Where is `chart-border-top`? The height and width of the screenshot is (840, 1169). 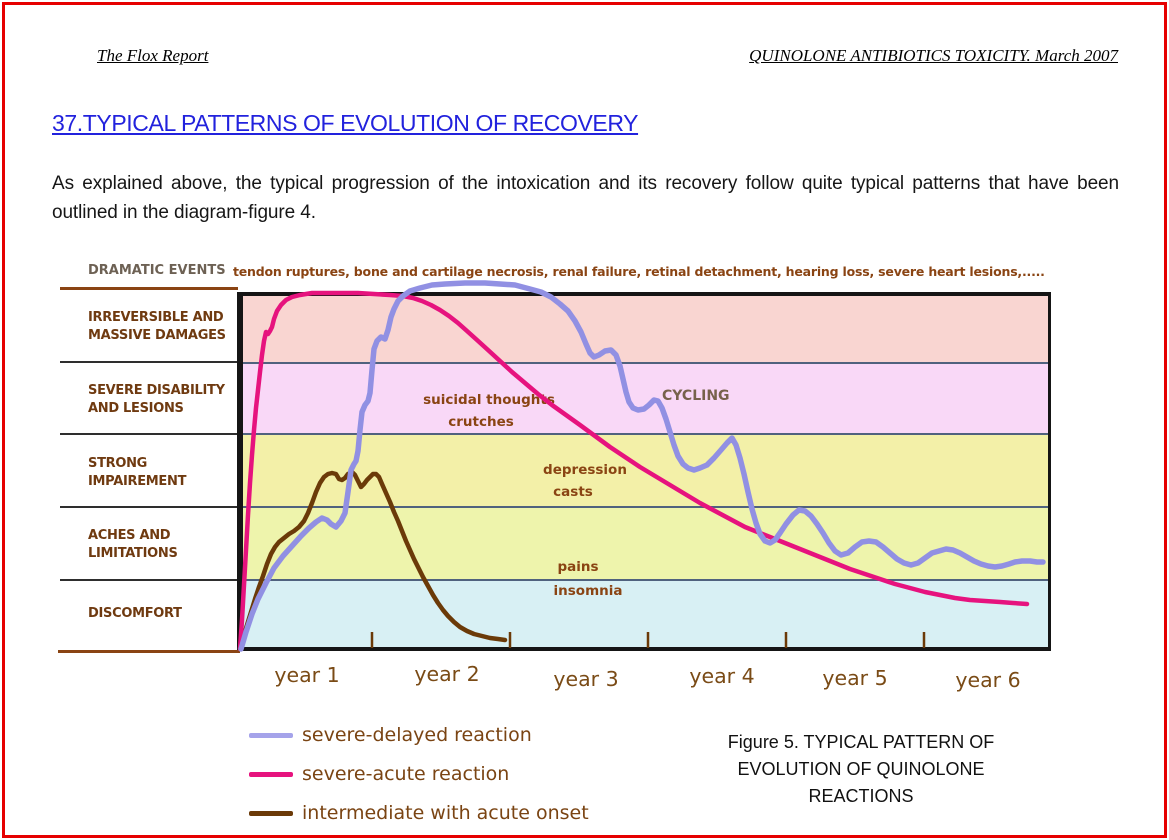 chart-border-top is located at coordinates (644, 294).